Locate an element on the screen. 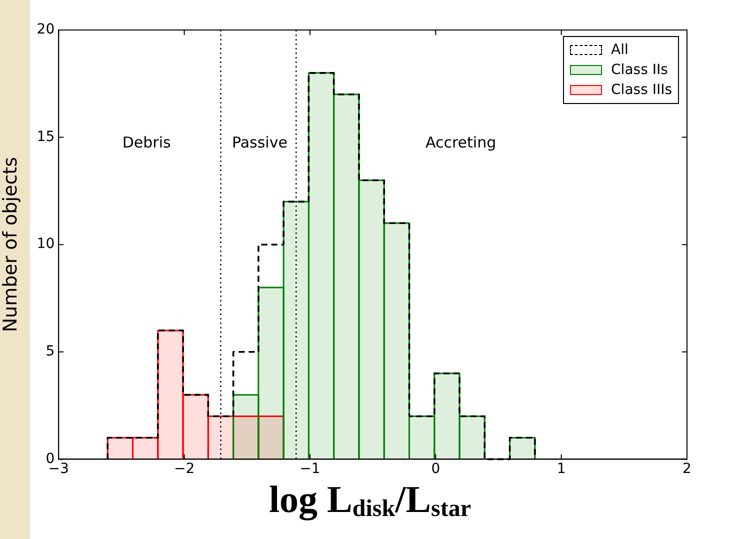 This screenshot has height=539, width=740. annotation: Debris is located at coordinates (146, 143).